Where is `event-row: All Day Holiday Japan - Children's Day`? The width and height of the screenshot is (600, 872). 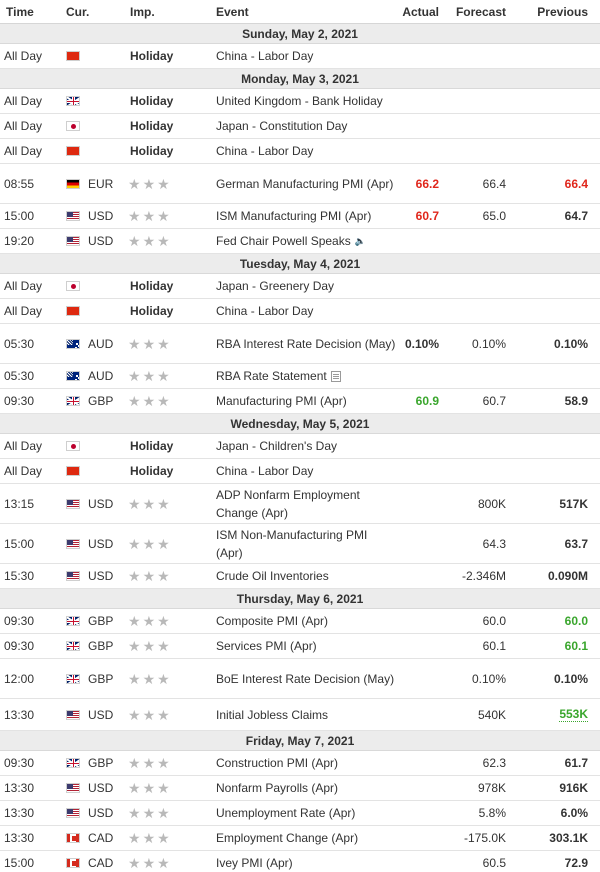 event-row: All Day Holiday Japan - Children's Day is located at coordinates (300, 446).